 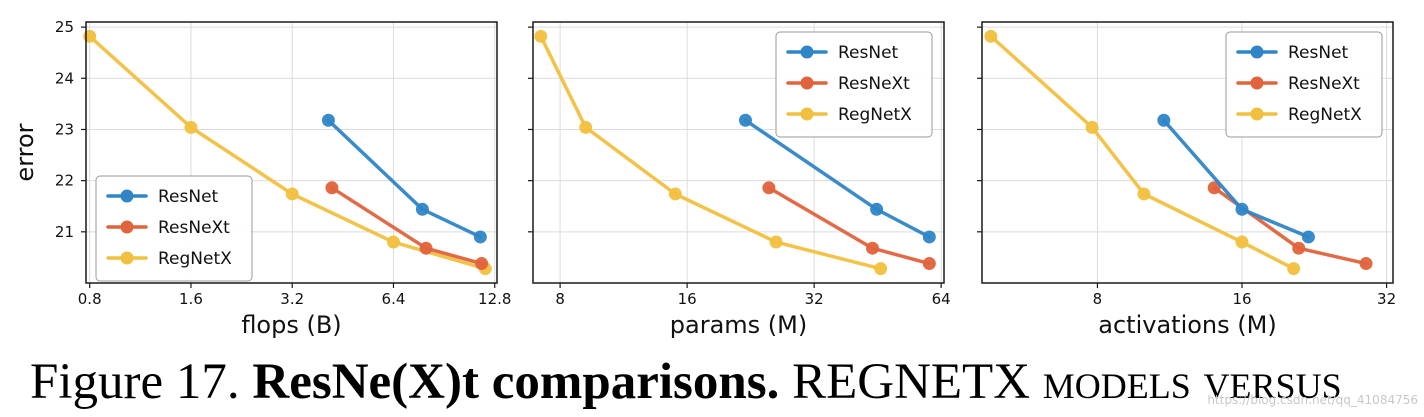 What do you see at coordinates (941, 299) in the screenshot?
I see `x-tick-label: 64` at bounding box center [941, 299].